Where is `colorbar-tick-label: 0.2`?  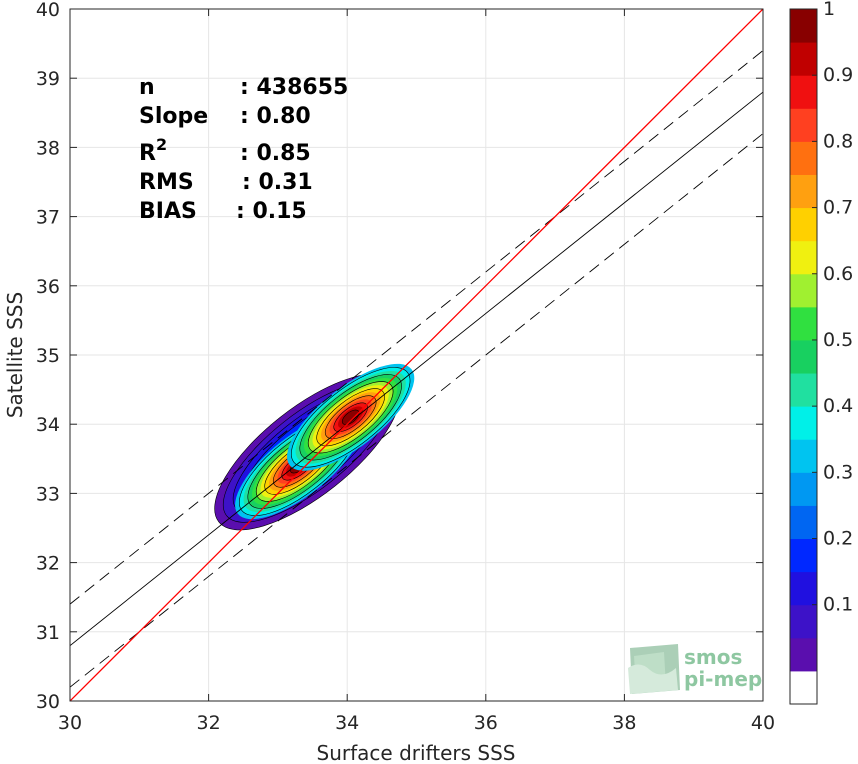 colorbar-tick-label: 0.2 is located at coordinates (838, 539).